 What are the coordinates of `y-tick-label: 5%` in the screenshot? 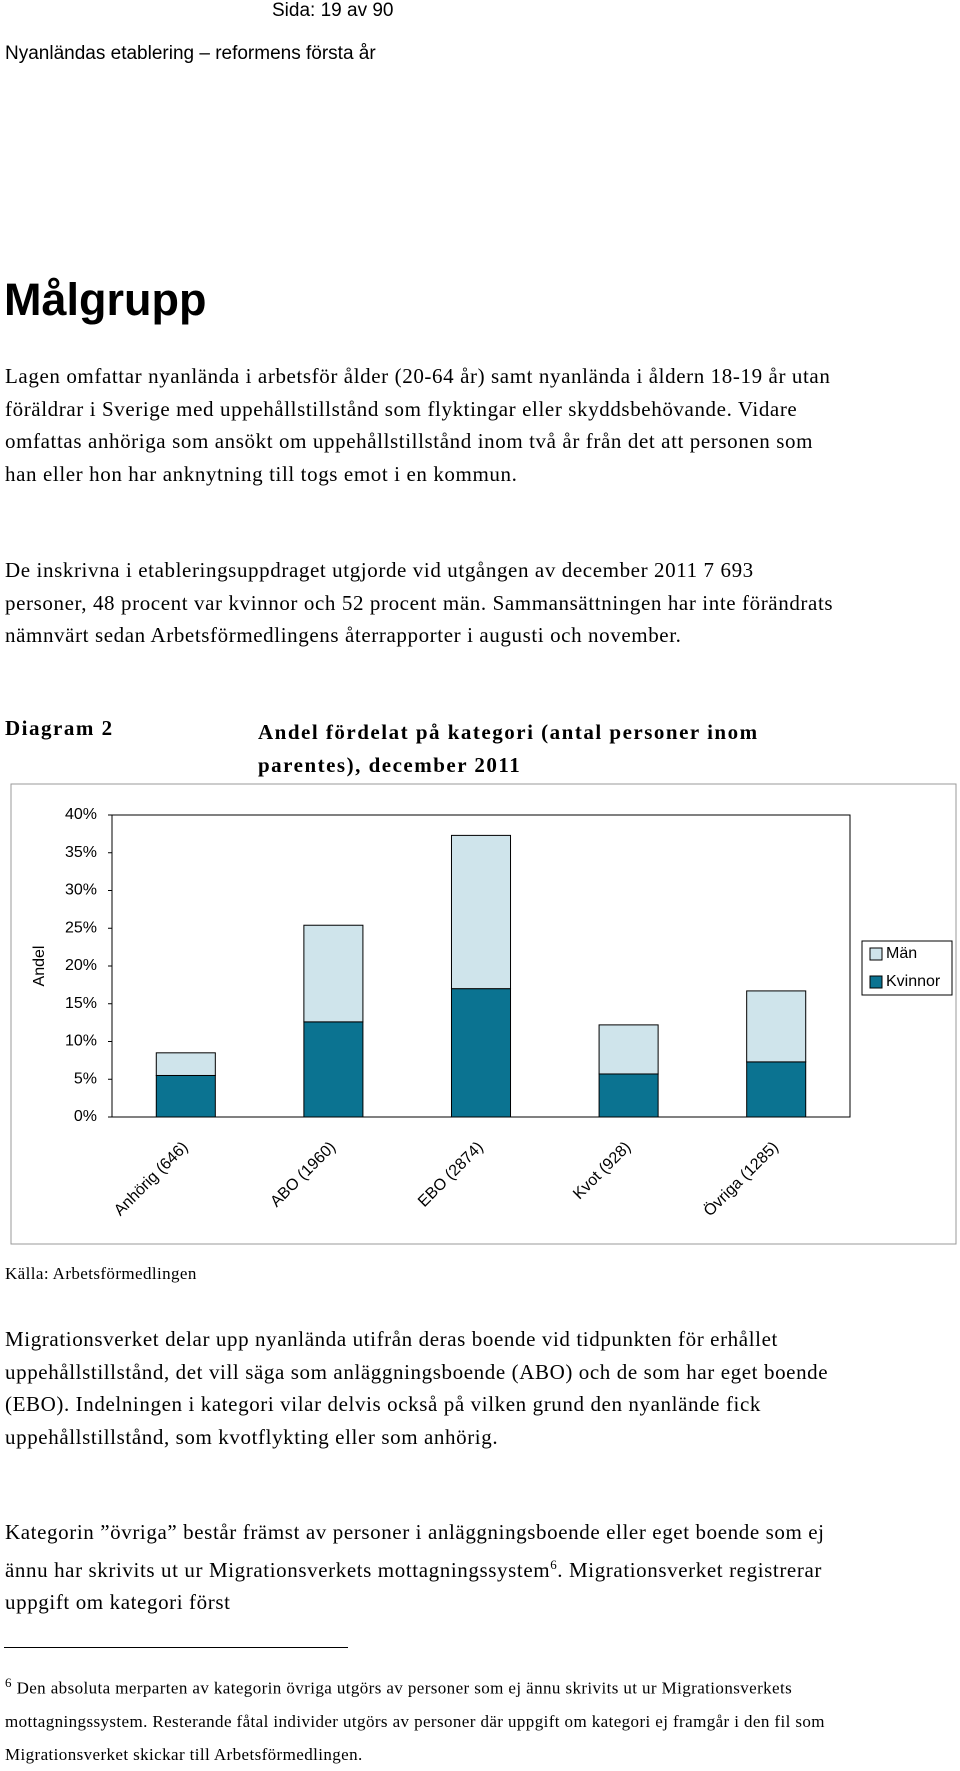 It's located at (85, 1078).